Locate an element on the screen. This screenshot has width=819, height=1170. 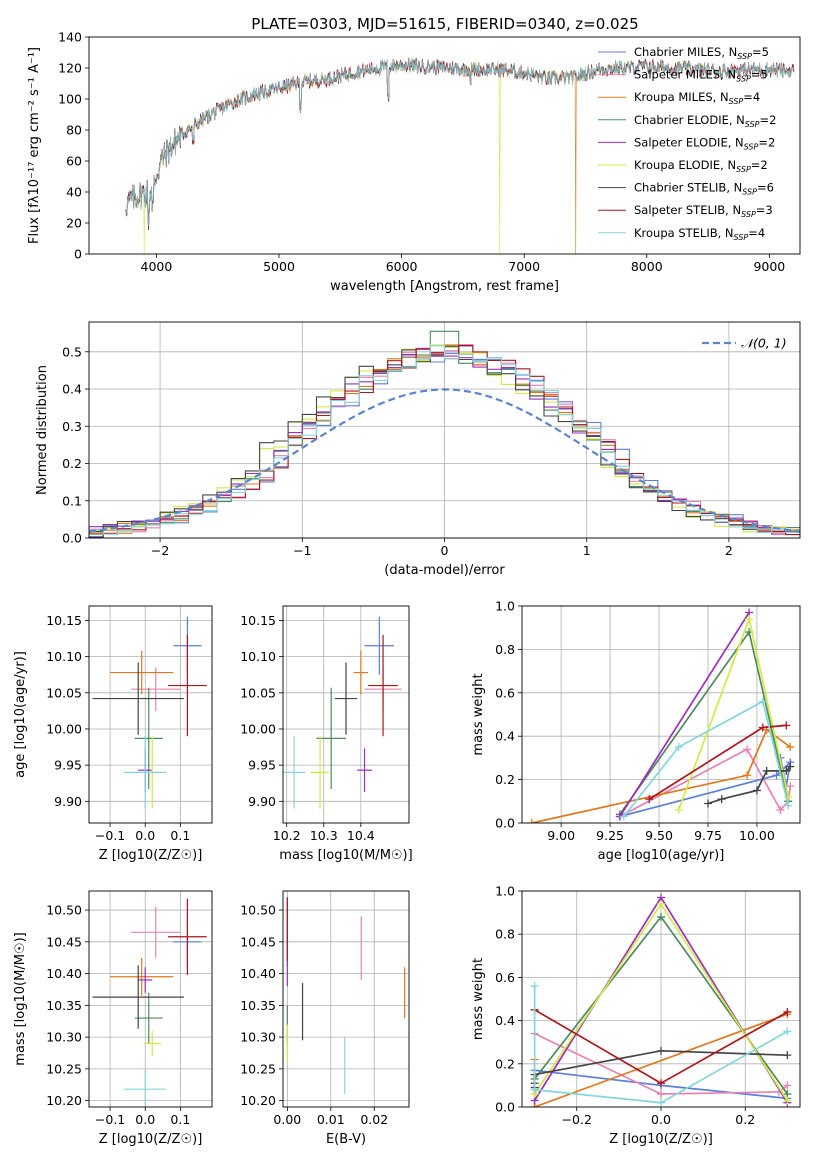
x-tick-label: 1 is located at coordinates (587, 550).